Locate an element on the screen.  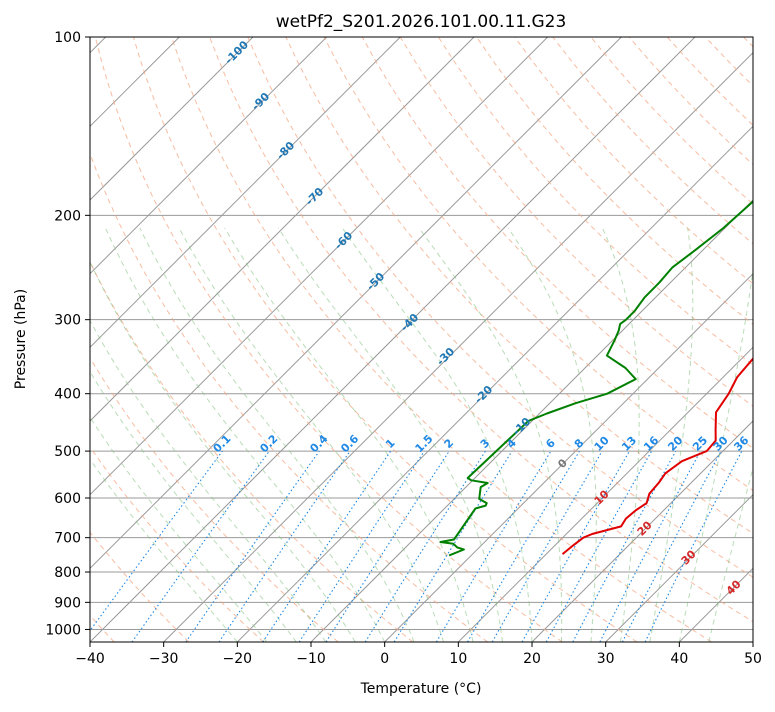
x-tick-label: −40 is located at coordinates (90, 659).